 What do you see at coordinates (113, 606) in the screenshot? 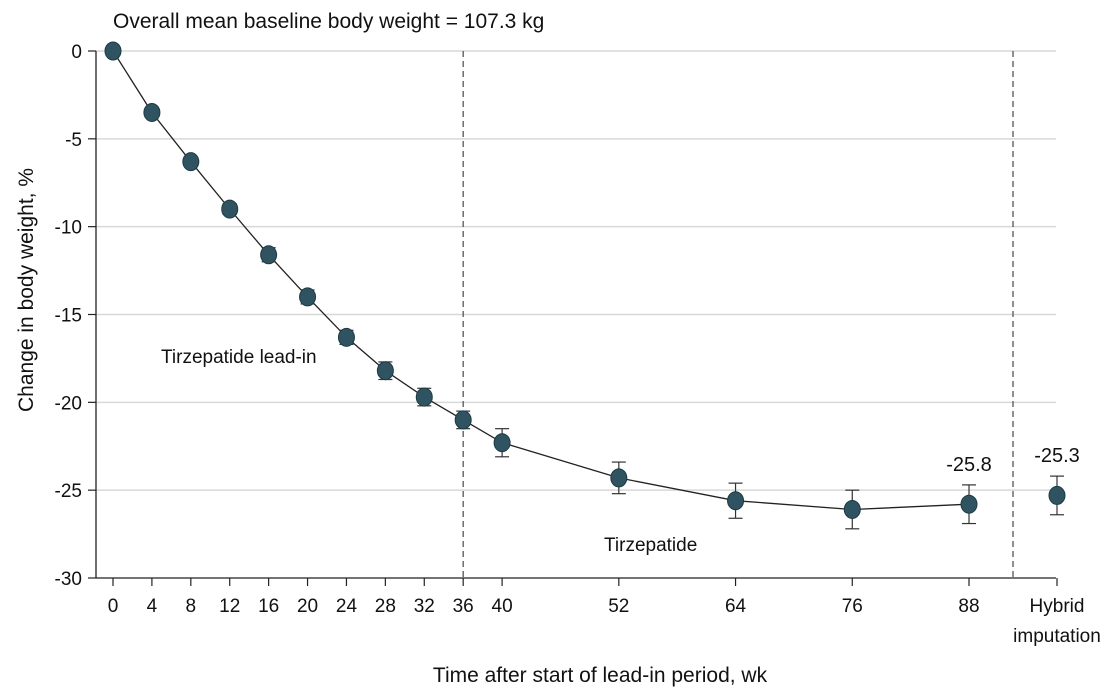
I see `x-tick-label-0: 0` at bounding box center [113, 606].